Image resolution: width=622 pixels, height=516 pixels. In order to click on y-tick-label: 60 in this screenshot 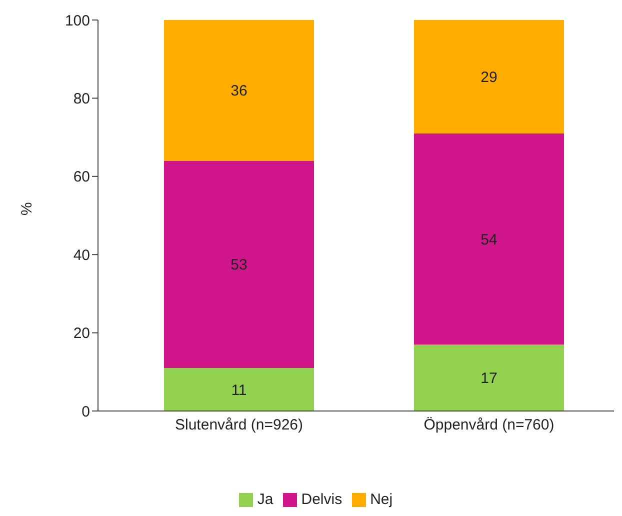, I will do `click(81, 177)`.